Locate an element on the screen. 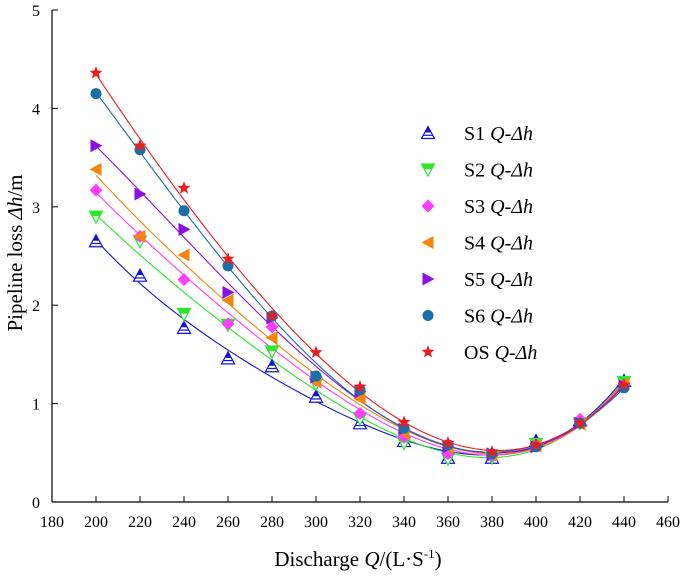 Image resolution: width=685 pixels, height=577 pixels. legend-item-s4: S4 Q-Δh is located at coordinates (477, 244).